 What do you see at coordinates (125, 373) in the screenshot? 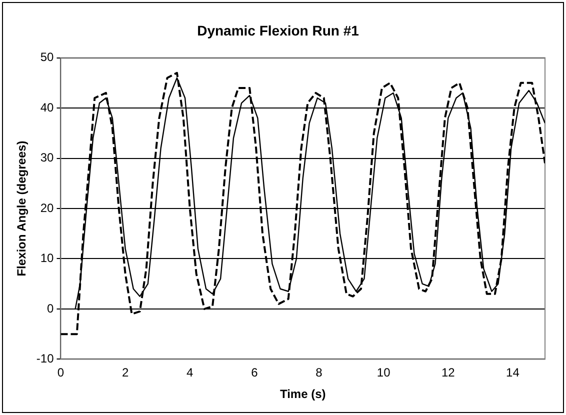
I see `x-tick-label: 2` at bounding box center [125, 373].